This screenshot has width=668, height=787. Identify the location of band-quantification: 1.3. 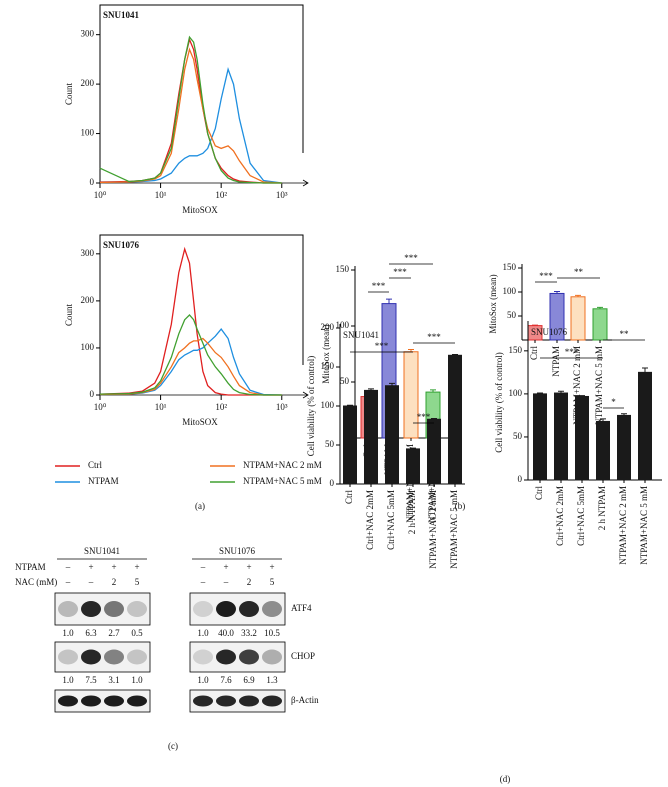
(272, 680).